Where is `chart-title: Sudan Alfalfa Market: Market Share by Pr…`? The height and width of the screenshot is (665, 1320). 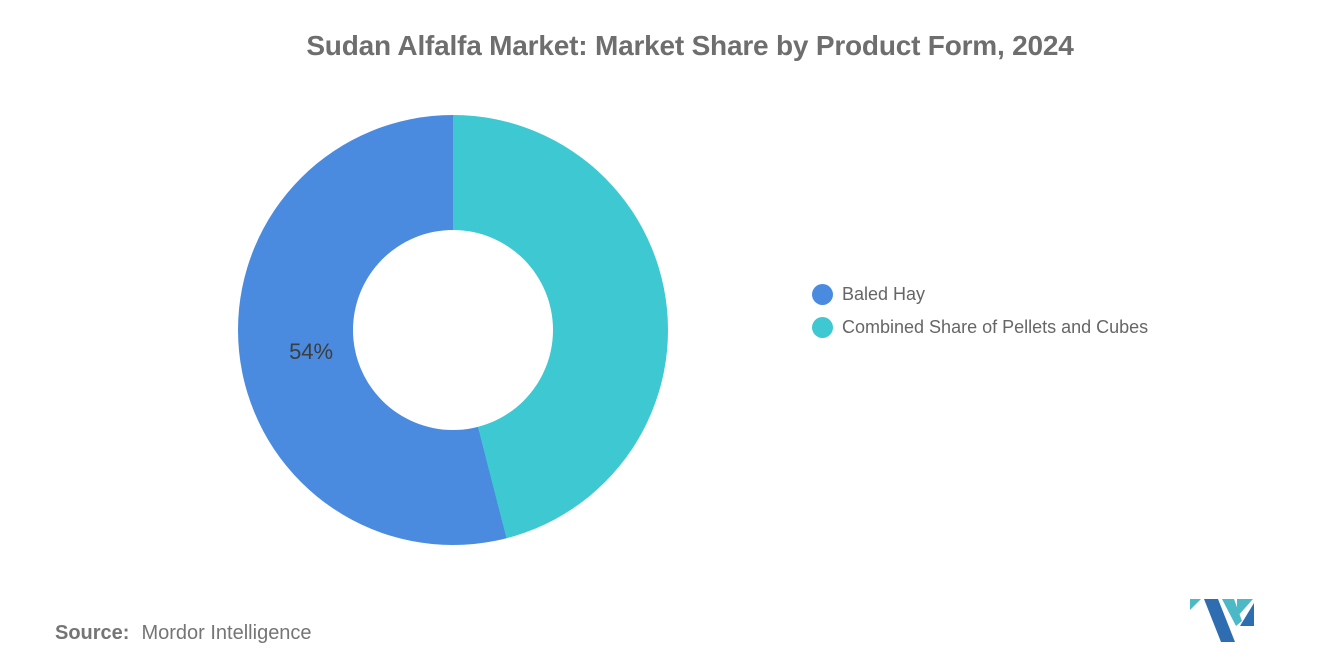
chart-title: Sudan Alfalfa Market: Market Share by Pr… is located at coordinates (690, 45).